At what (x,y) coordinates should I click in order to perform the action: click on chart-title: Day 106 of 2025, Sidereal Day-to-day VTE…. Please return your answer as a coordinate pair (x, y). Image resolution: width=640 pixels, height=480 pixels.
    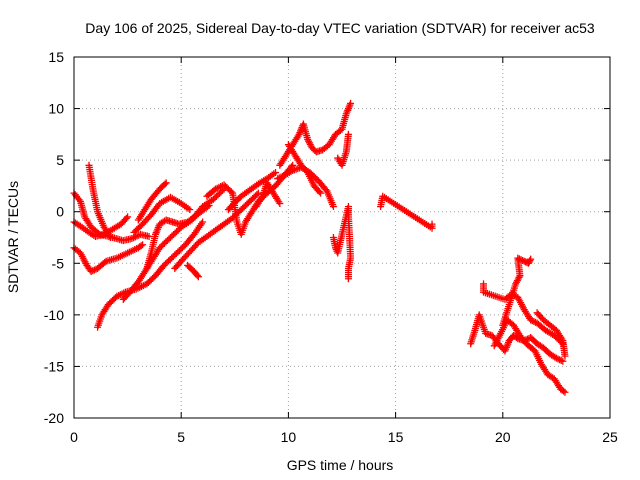
    Looking at the image, I should click on (340, 28).